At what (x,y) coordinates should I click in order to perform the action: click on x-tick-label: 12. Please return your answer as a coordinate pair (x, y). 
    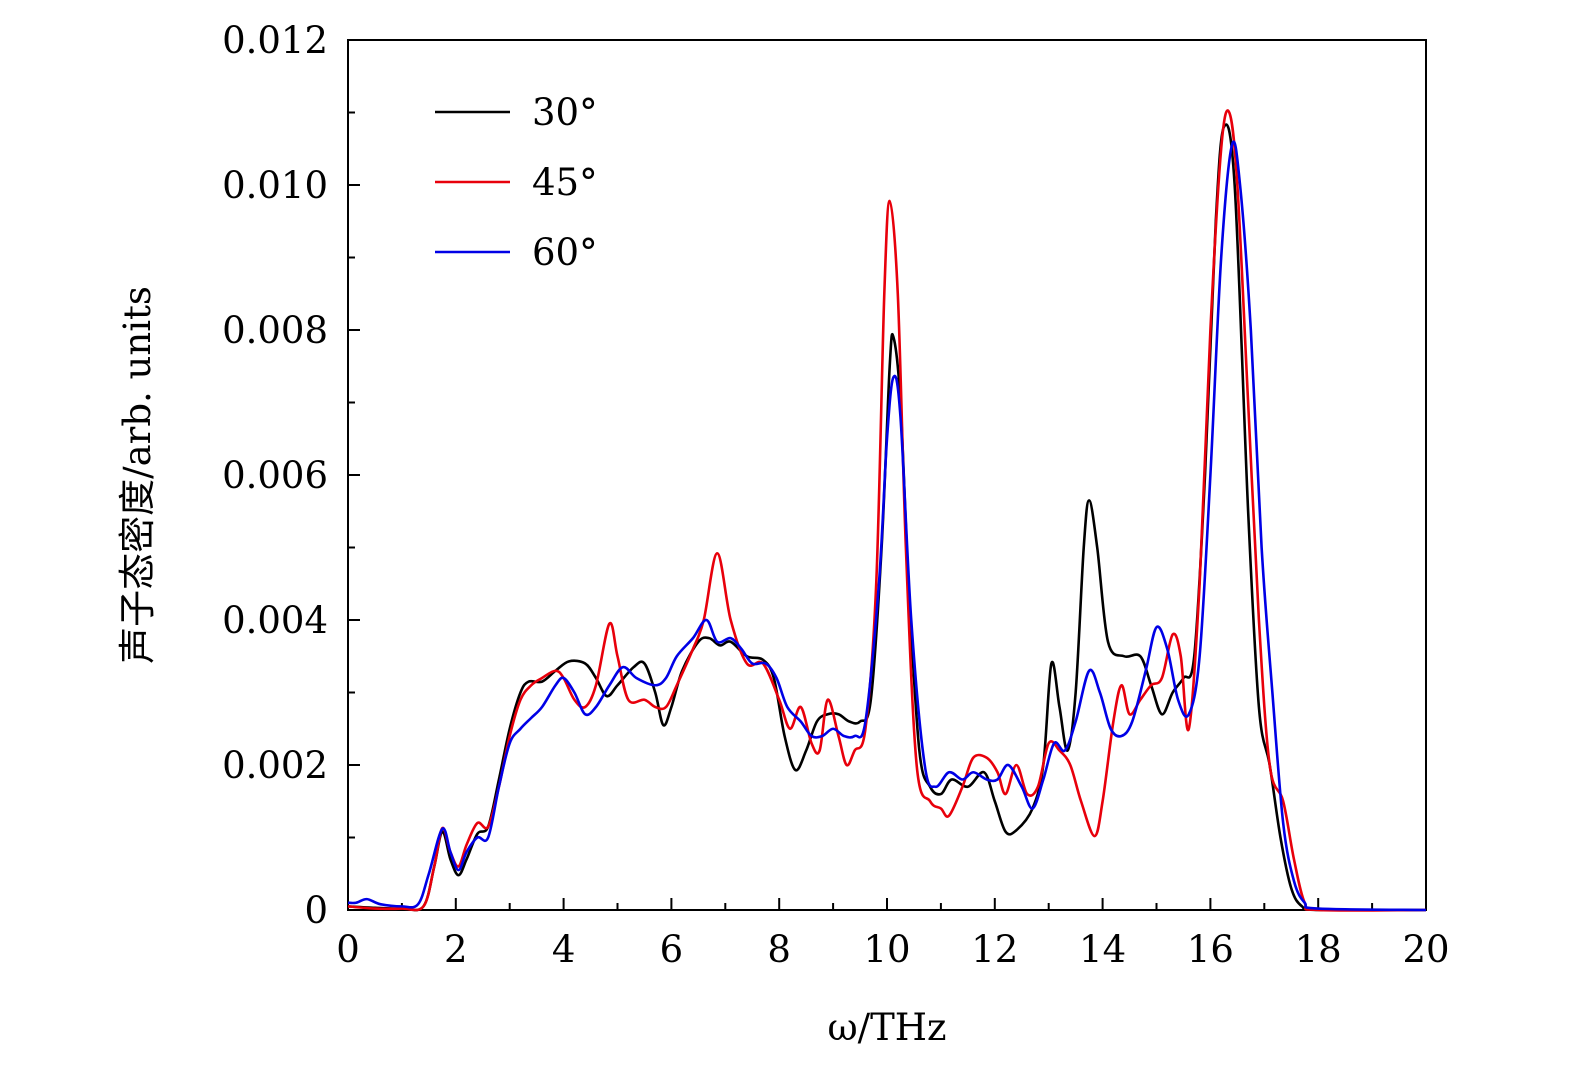
    Looking at the image, I should click on (994, 949).